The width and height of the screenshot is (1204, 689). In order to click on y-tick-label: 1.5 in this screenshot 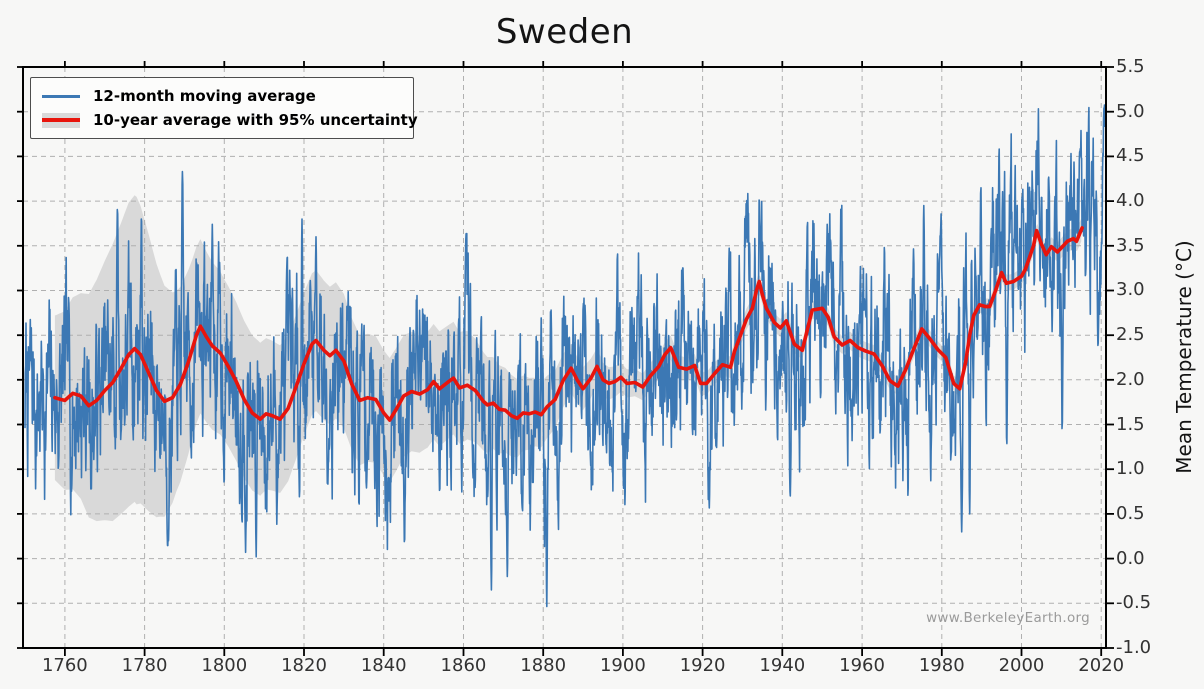, I will do `click(1130, 424)`.